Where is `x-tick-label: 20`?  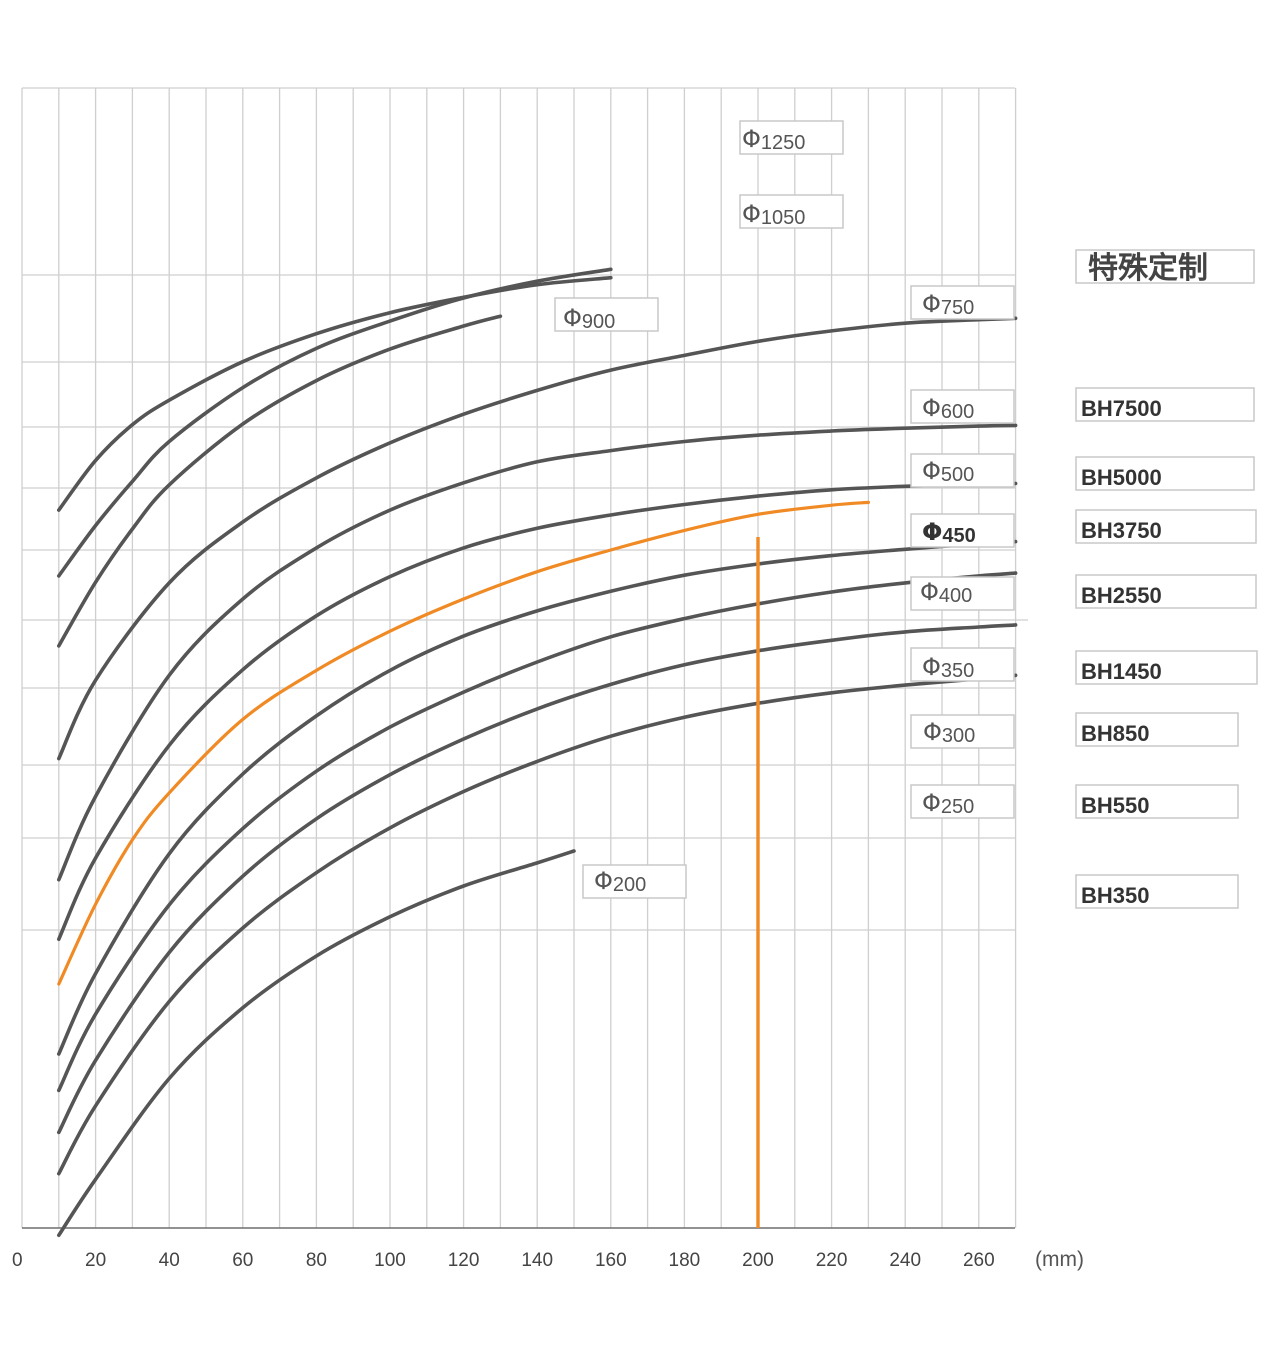
x-tick-label: 20 is located at coordinates (95, 1260).